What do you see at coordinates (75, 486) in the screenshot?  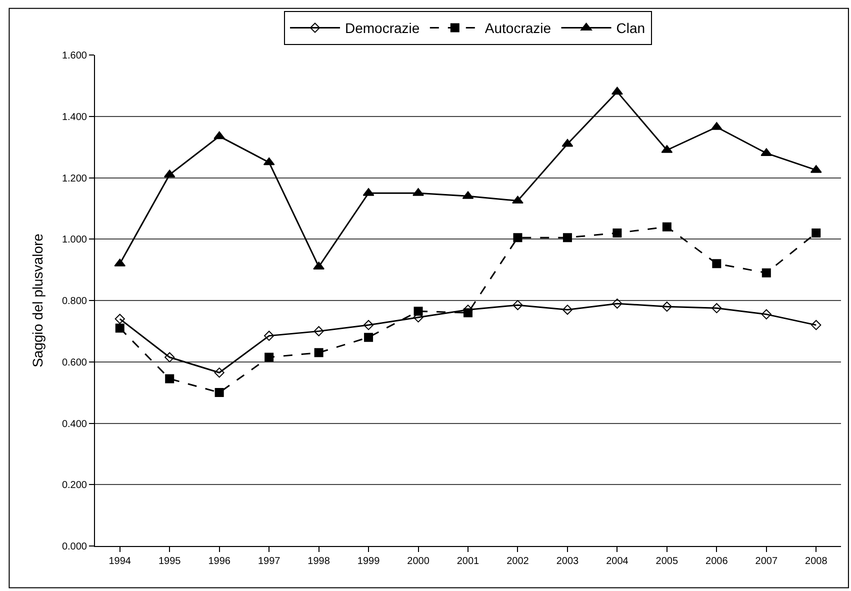 I see `y-tick-label: 0.200` at bounding box center [75, 486].